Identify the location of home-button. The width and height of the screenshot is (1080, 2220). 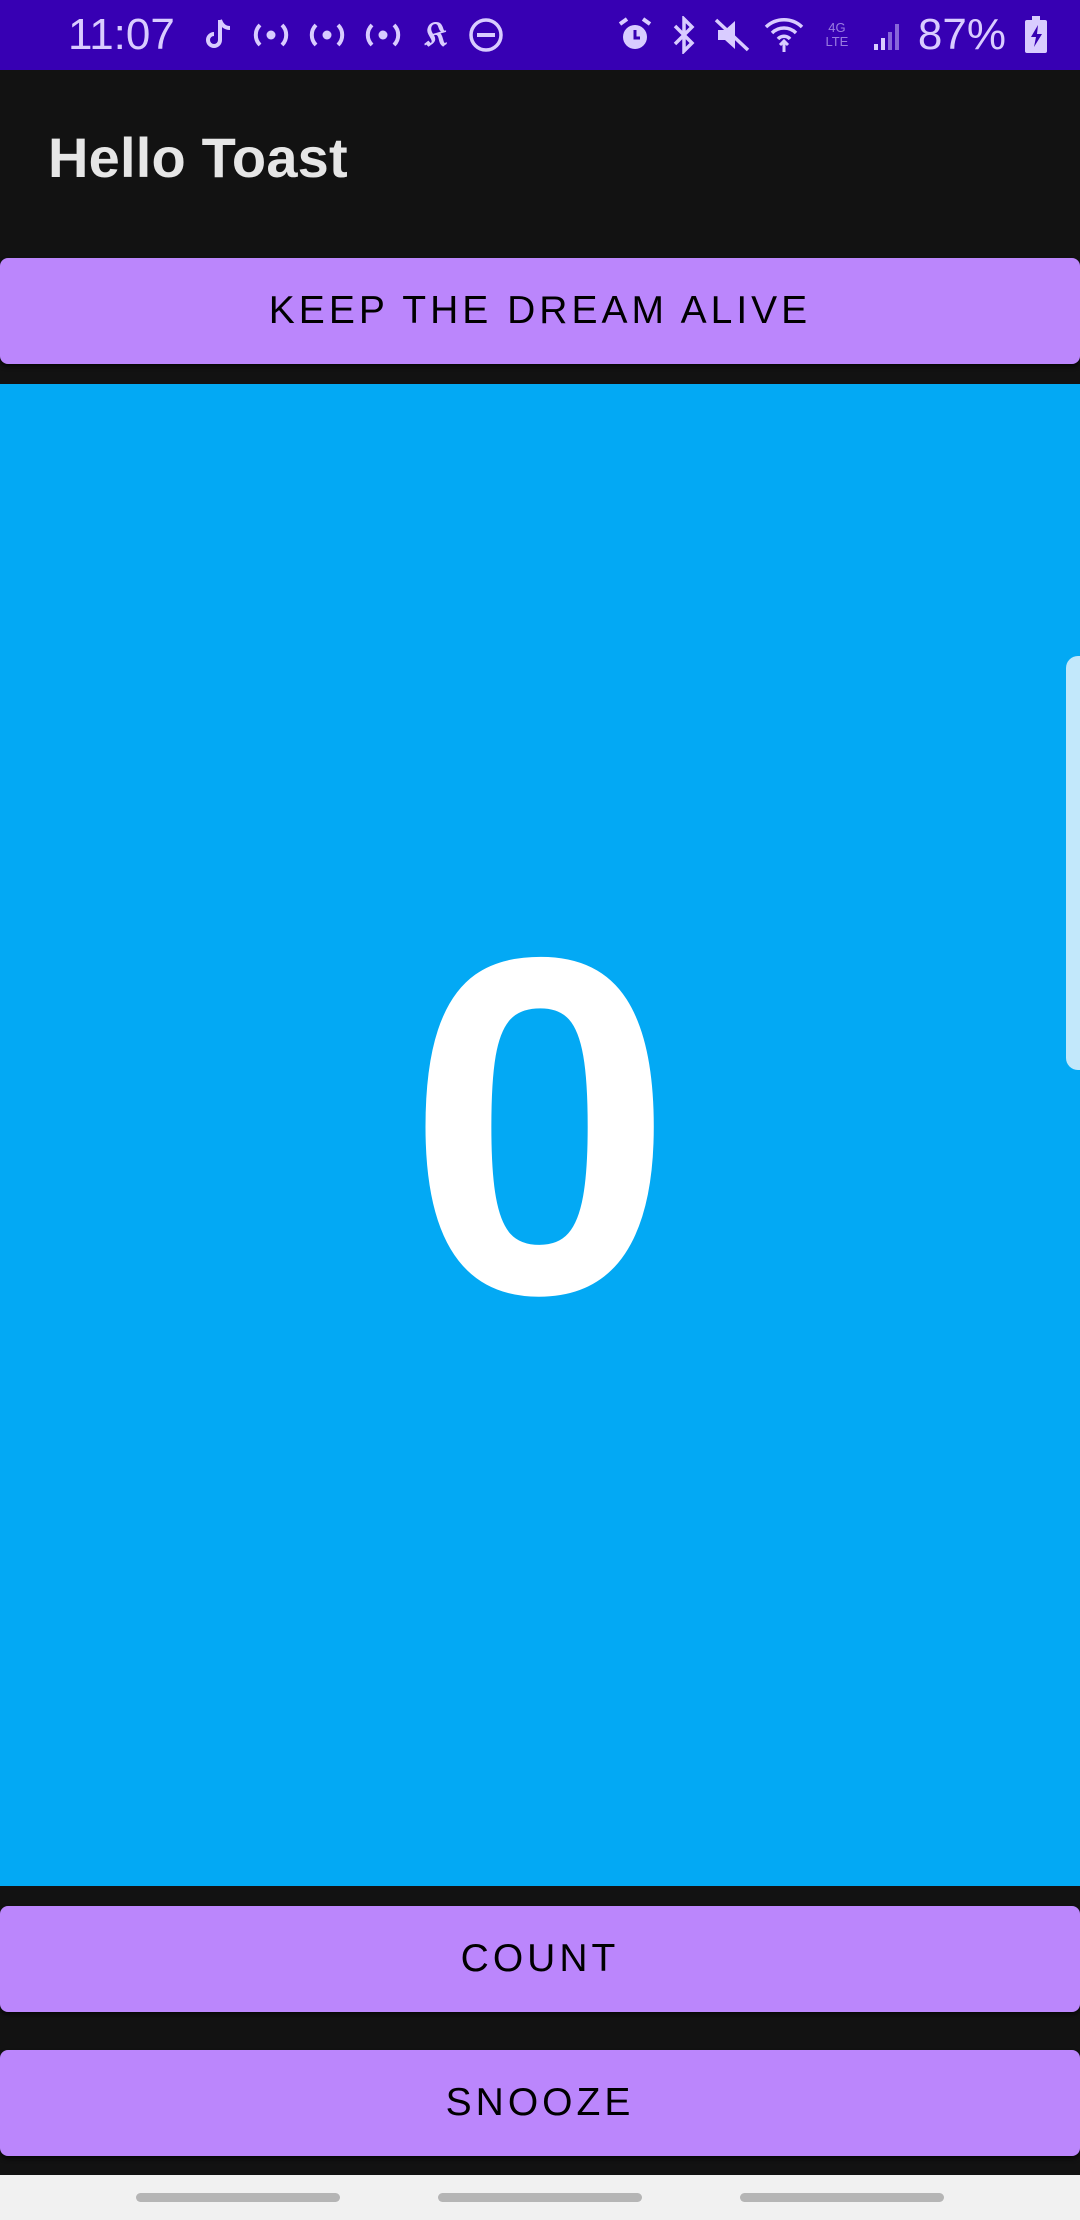
(540, 2197).